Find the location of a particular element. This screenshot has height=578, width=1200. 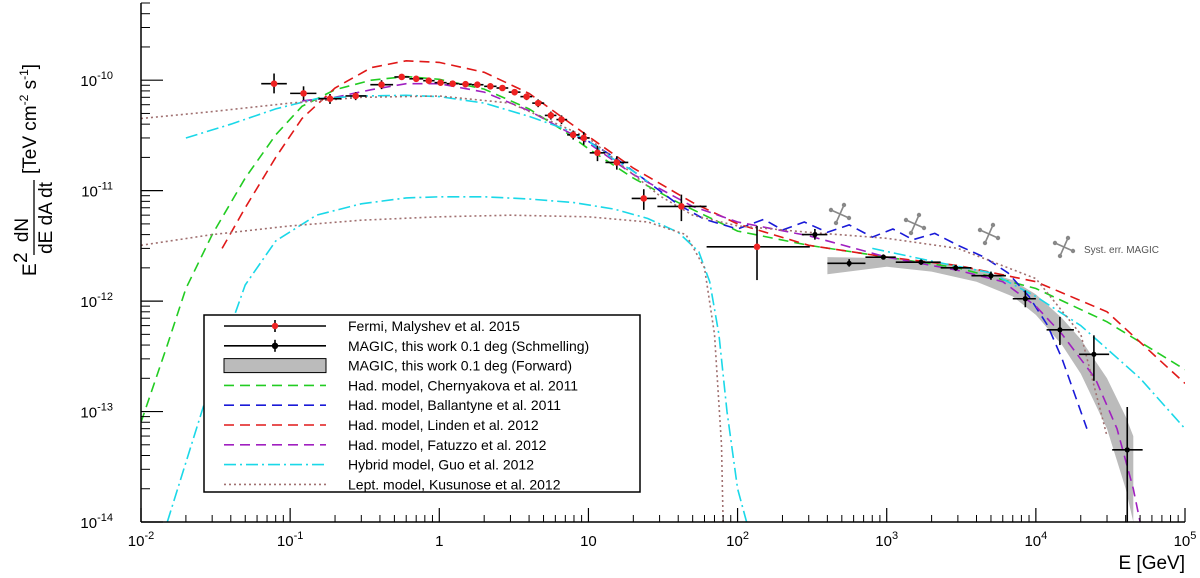

legend-entry-5: Had. model, Linden et al. 2012 is located at coordinates (381, 425).